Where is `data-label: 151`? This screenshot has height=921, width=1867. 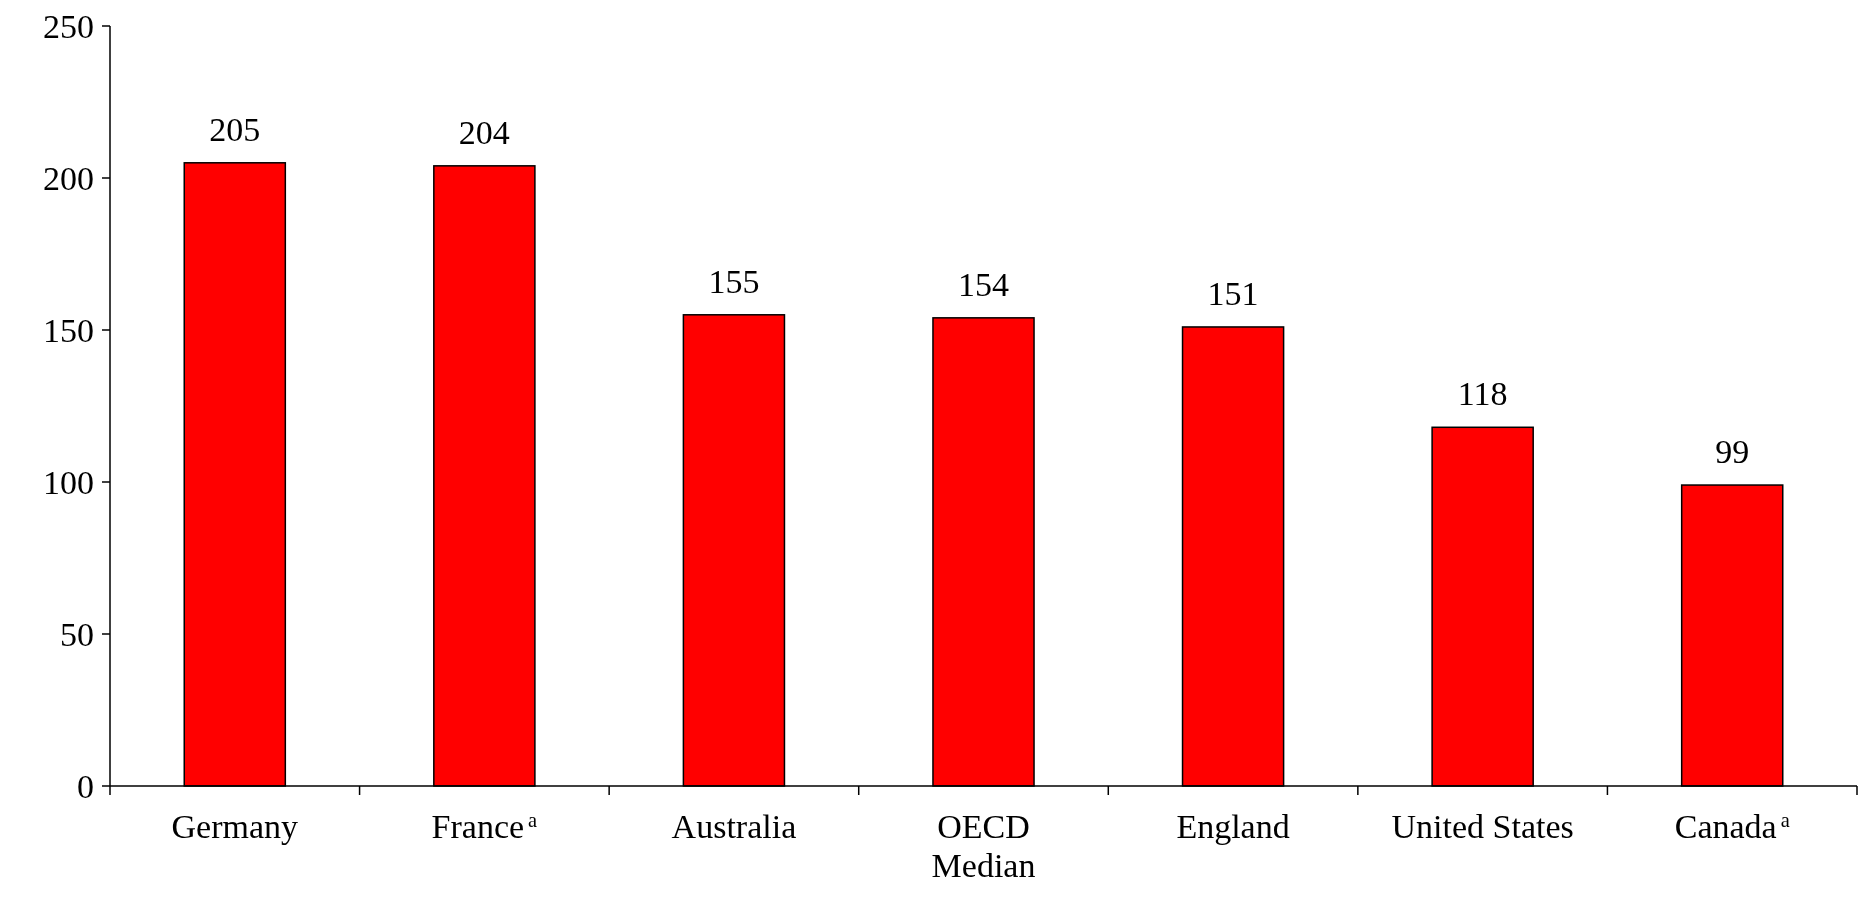
data-label: 151 is located at coordinates (1233, 293).